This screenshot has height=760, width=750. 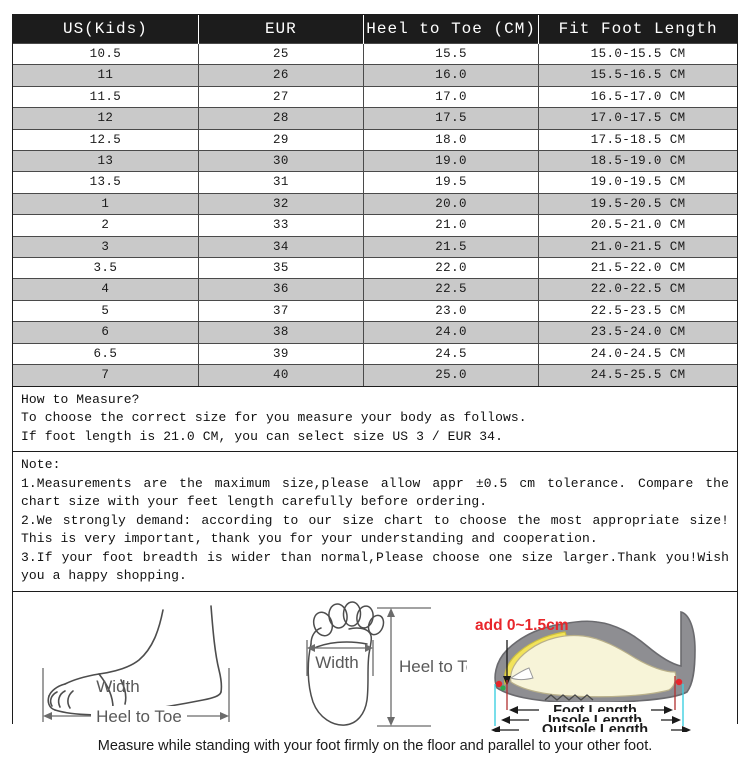 I want to click on how-to-measure-title: How to Measure?, so click(x=80, y=399).